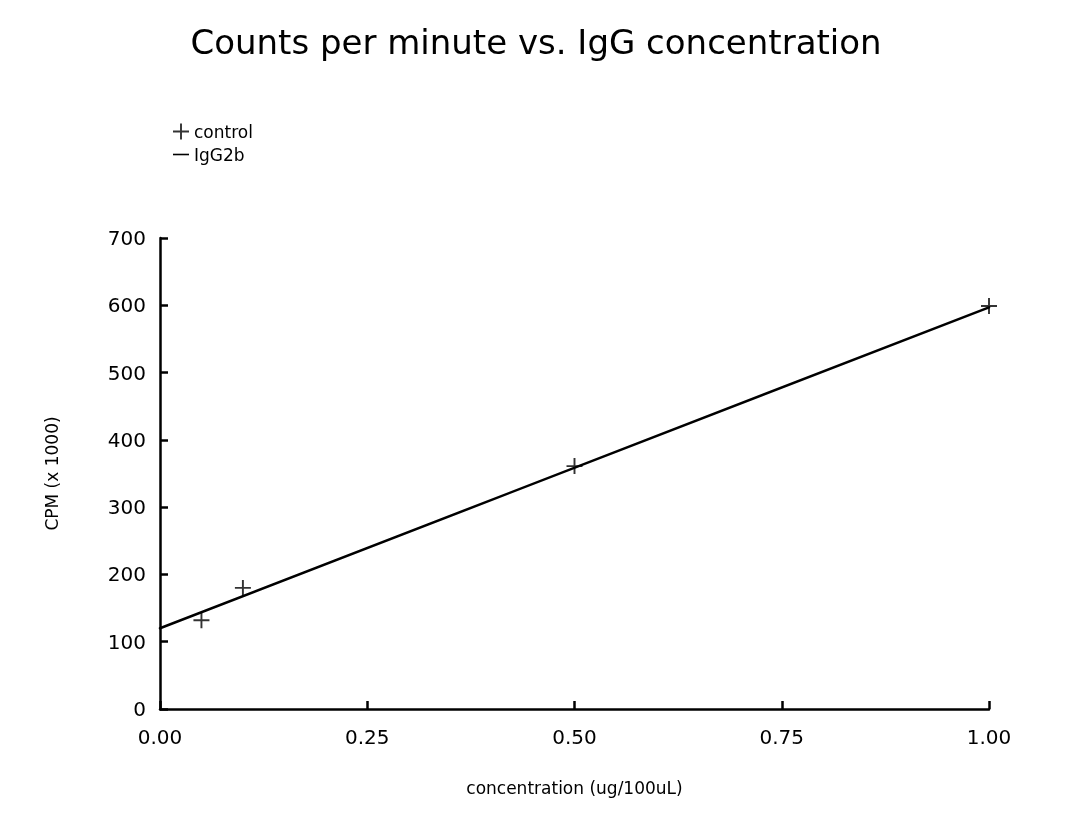 The width and height of the screenshot is (1072, 837). I want to click on legend-label: IgG2b, so click(219, 154).